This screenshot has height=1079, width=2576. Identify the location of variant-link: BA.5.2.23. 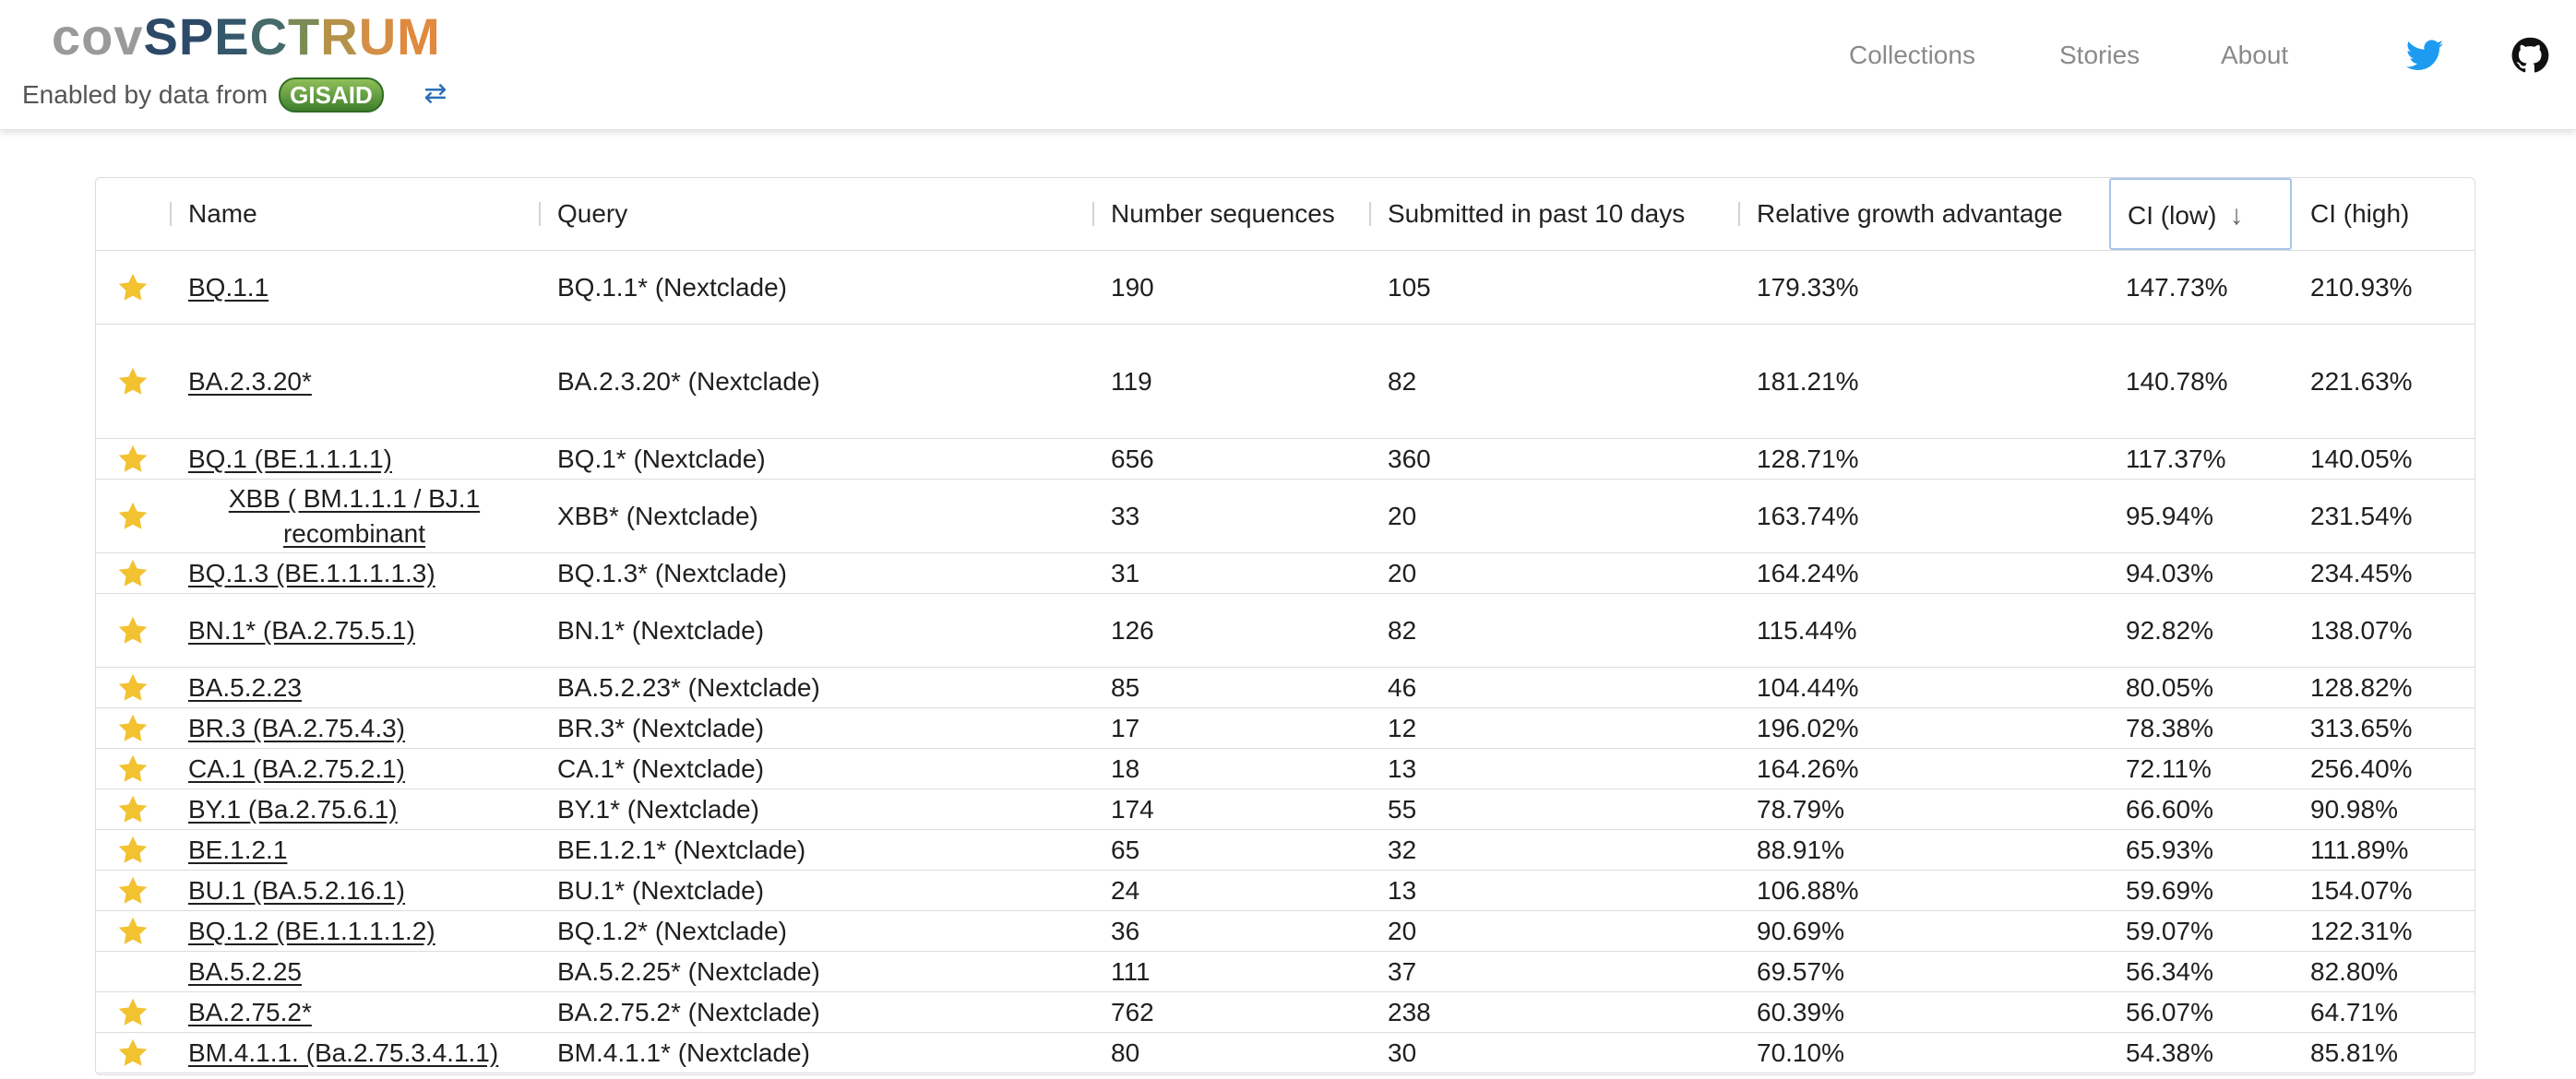
(245, 687).